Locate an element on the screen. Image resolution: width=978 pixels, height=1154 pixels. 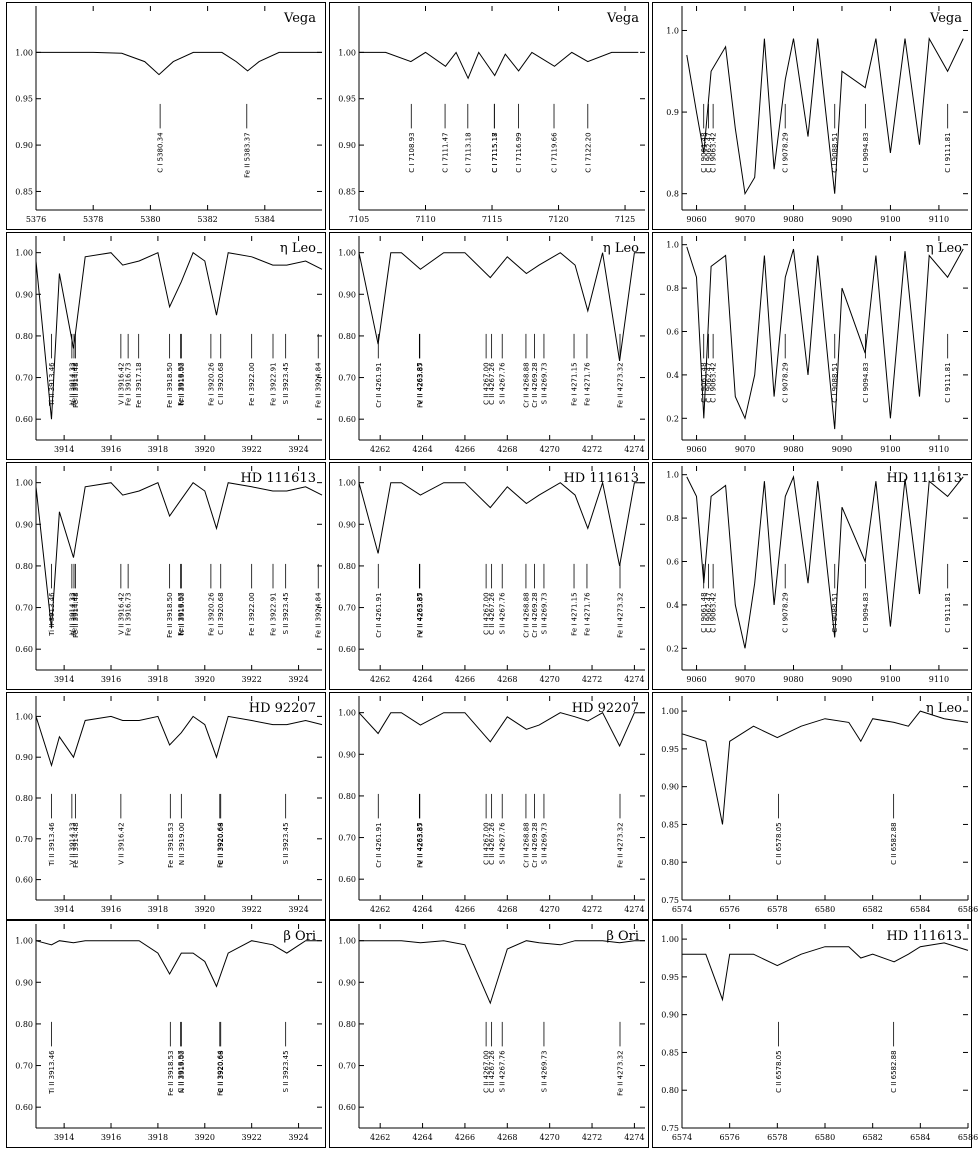
line-label: C I 7119.66 is located at coordinates (555, 152).